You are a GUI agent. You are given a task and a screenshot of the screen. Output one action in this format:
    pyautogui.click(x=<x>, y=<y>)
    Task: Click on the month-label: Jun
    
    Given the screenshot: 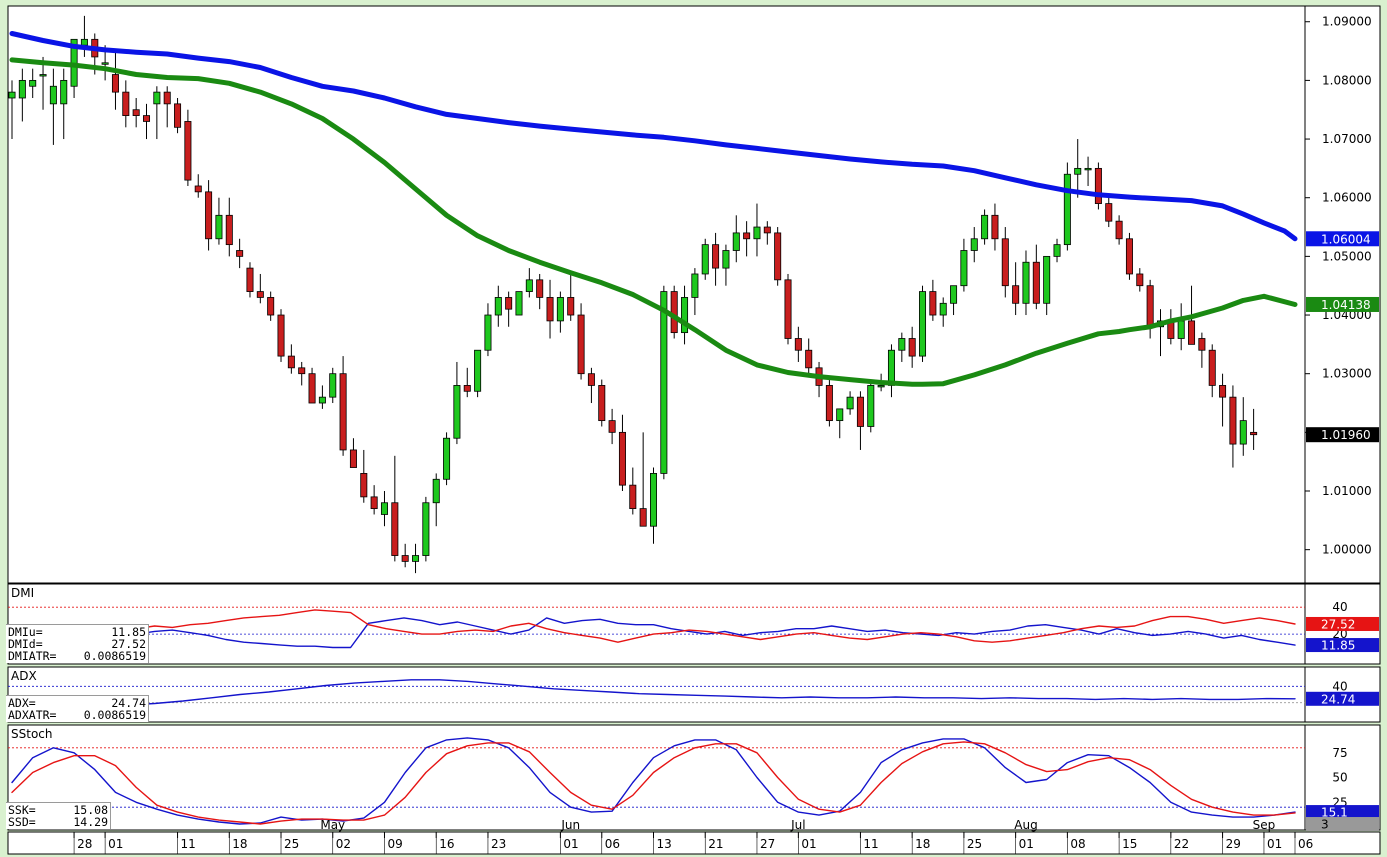 What is the action you would take?
    pyautogui.click(x=570, y=825)
    